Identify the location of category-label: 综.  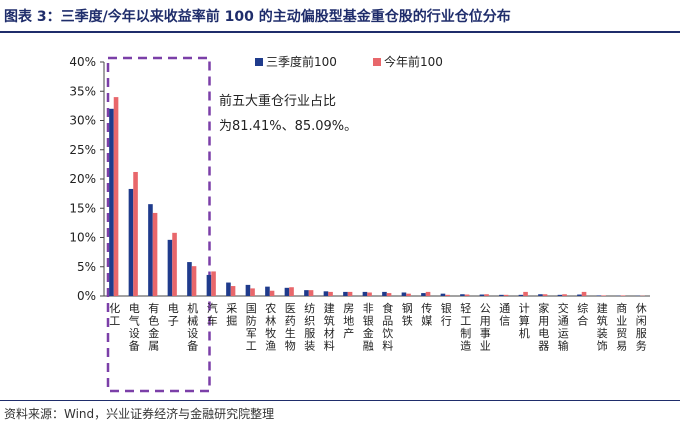
(582, 308).